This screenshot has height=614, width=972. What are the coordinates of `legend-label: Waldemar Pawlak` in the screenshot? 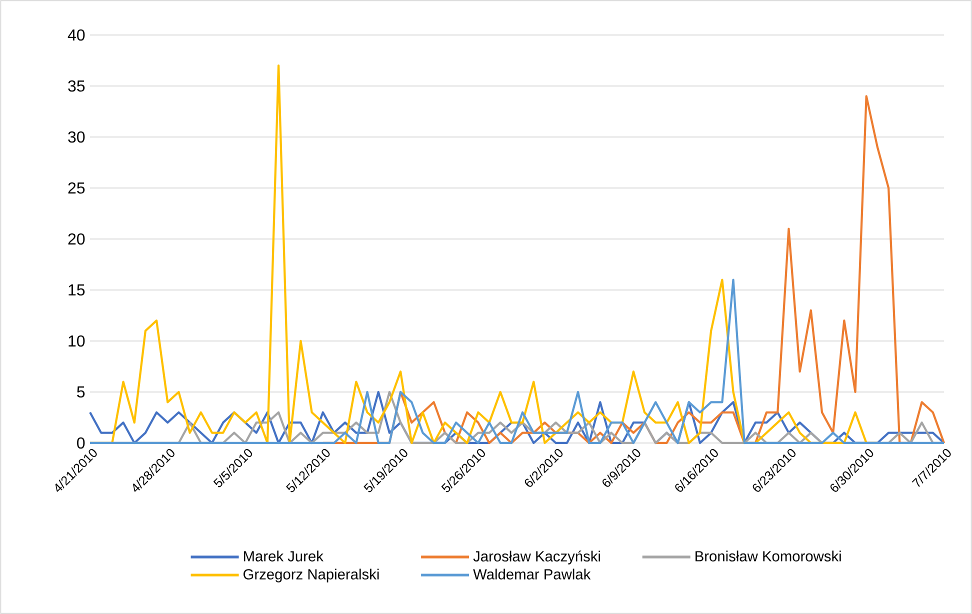 It's located at (532, 574).